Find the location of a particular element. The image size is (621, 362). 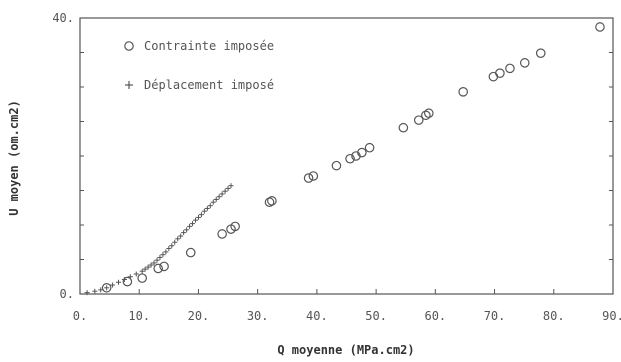

x-tick-label: 20. is located at coordinates (199, 316).